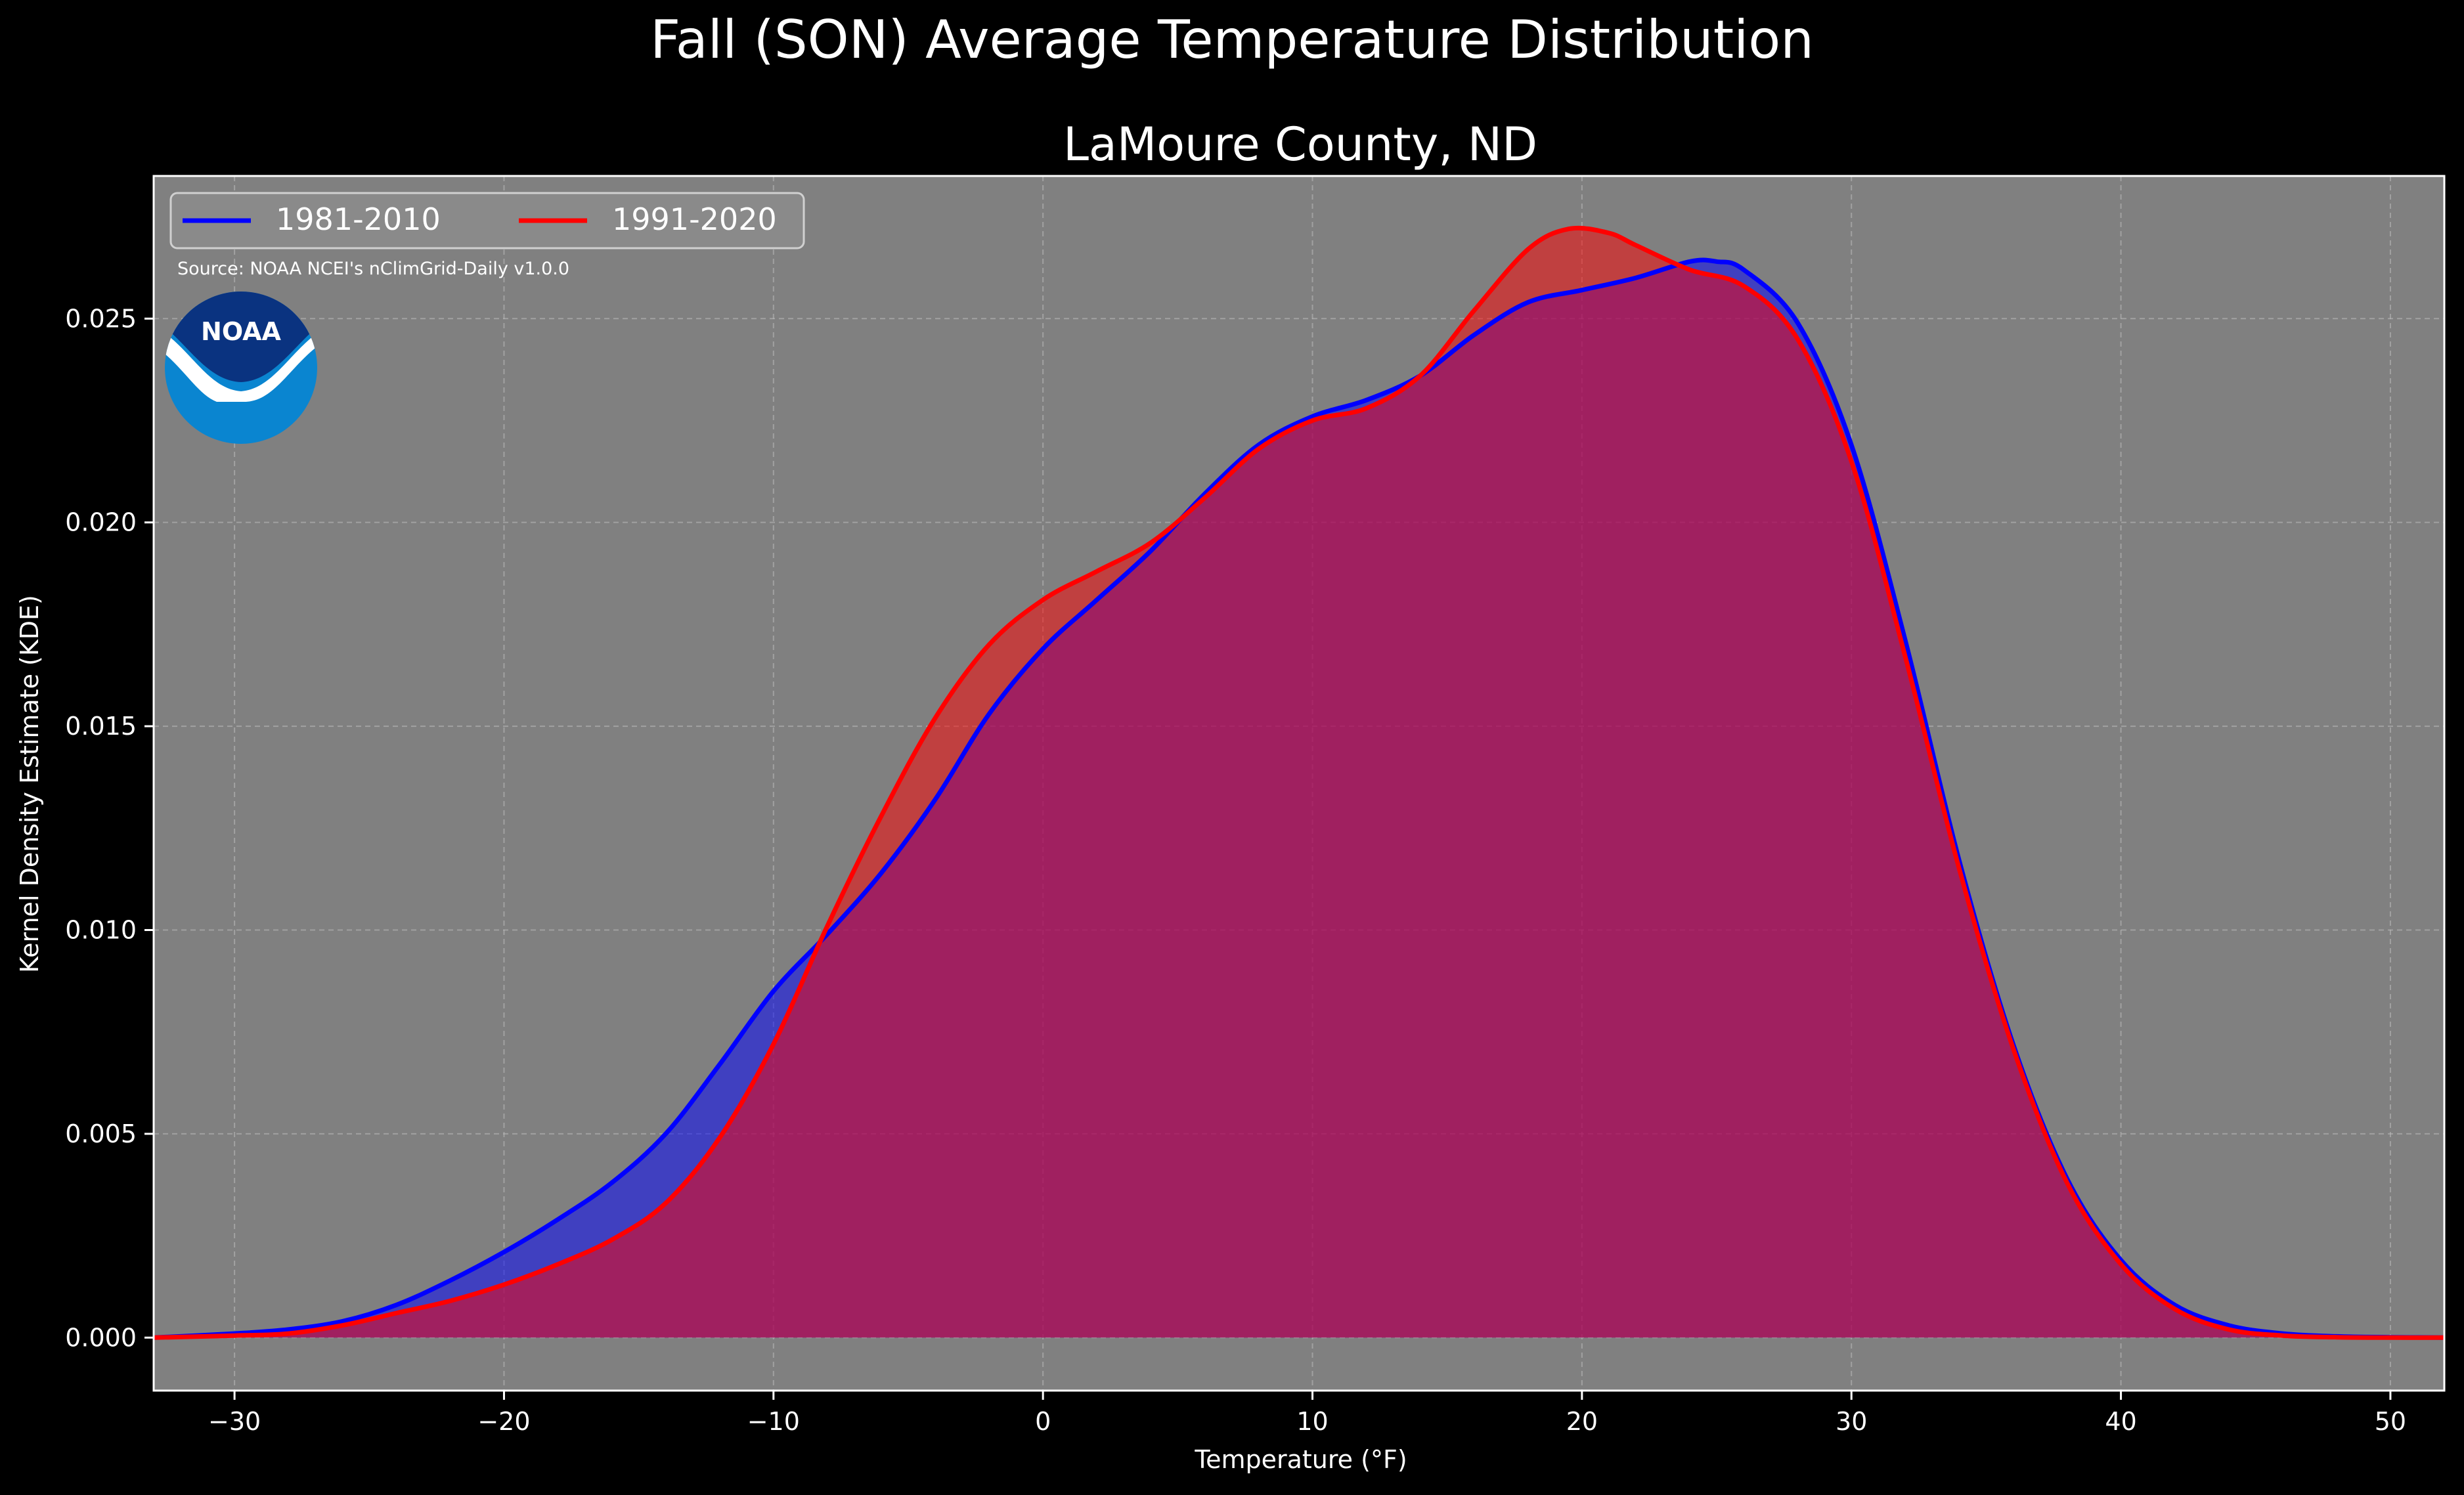 This screenshot has height=1495, width=2464. Describe the element at coordinates (101, 1337) in the screenshot. I see `y-tick-label: 0.000` at that location.